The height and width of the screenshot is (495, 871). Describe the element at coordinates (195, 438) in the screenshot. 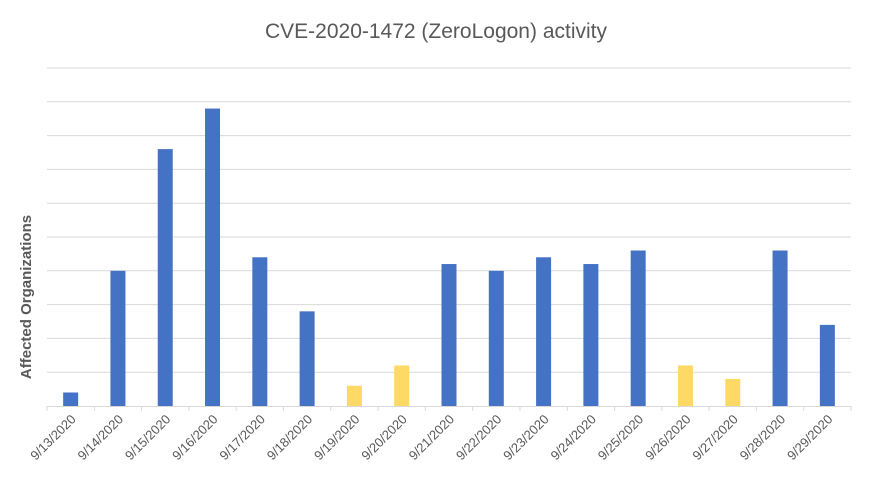

I see `x-tick-label: 9/16/2020` at that location.